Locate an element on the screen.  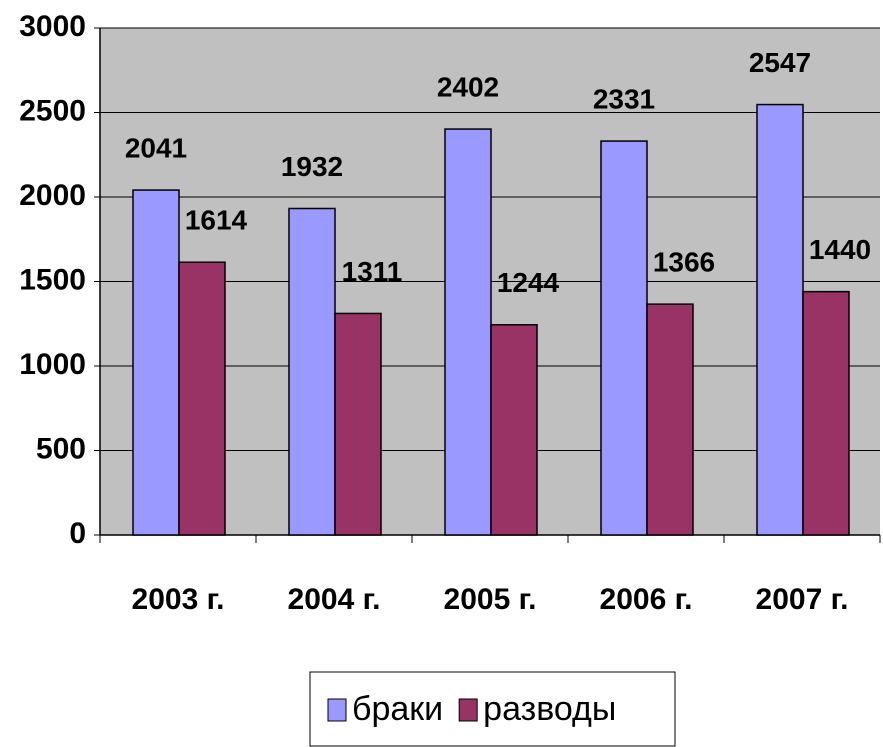
value-label: 1244 is located at coordinates (528, 282).